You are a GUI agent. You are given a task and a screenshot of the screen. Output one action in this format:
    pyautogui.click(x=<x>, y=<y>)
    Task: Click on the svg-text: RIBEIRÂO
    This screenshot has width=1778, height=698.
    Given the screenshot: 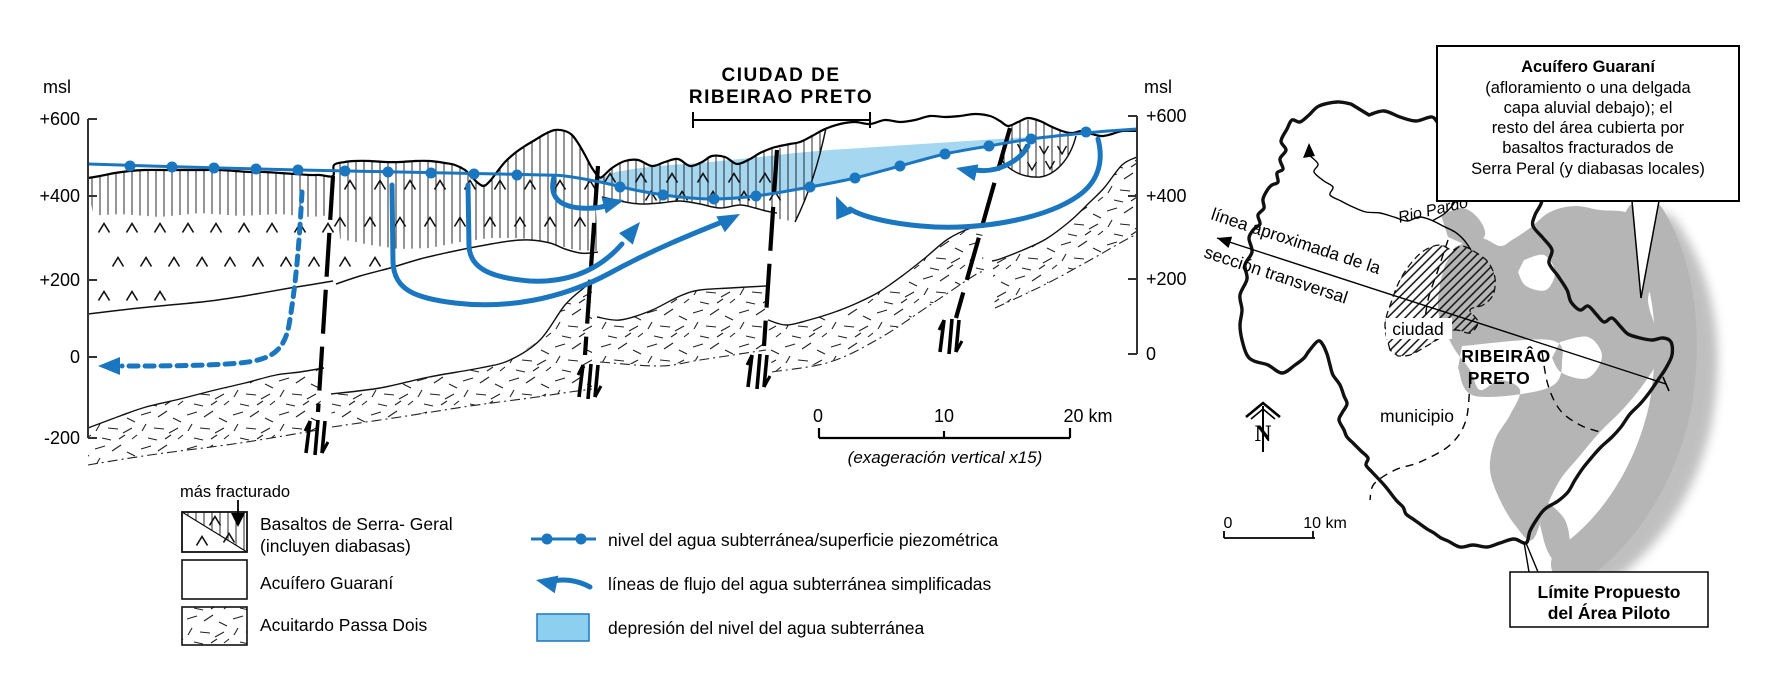 What is the action you would take?
    pyautogui.click(x=1506, y=355)
    